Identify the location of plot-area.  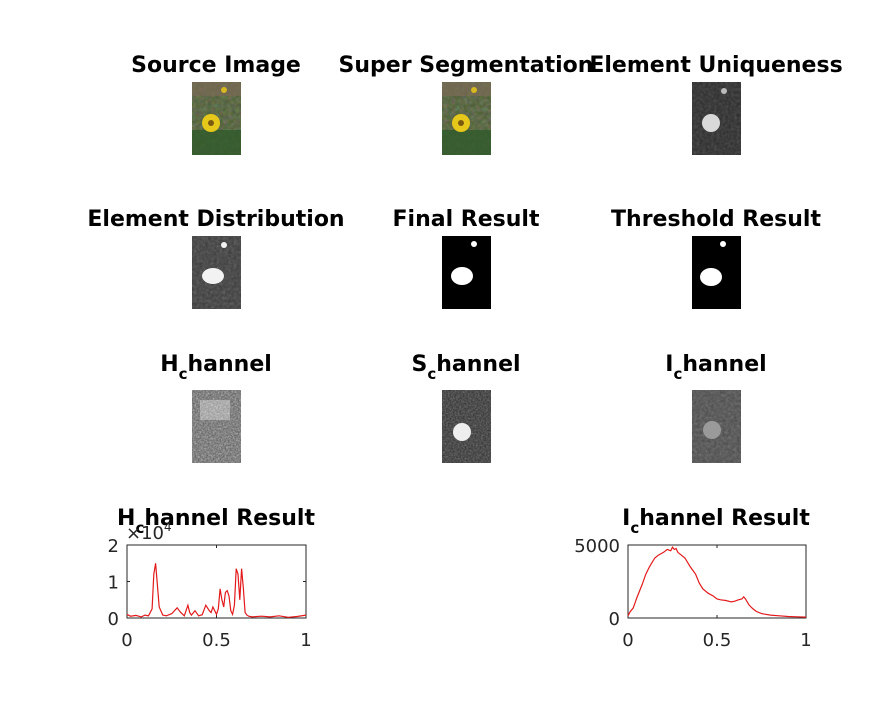
(717, 581).